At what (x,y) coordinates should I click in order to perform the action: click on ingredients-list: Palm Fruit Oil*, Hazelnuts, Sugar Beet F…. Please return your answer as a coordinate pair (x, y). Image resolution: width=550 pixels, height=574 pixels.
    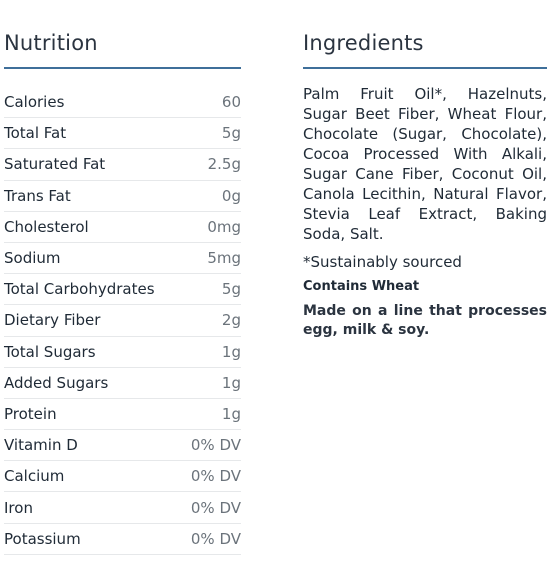
    Looking at the image, I should click on (425, 164).